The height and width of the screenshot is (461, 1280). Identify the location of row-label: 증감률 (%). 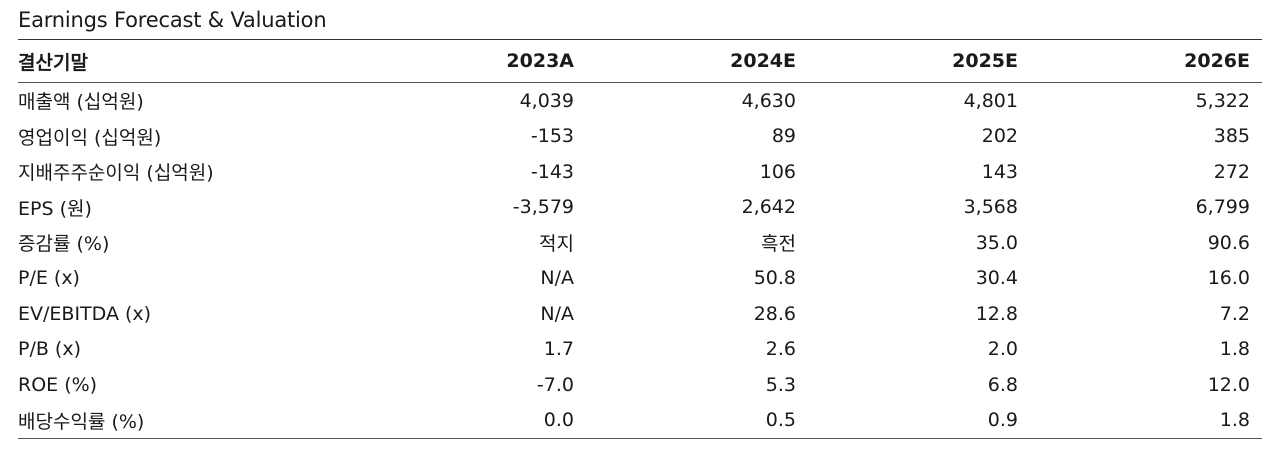
(64, 244).